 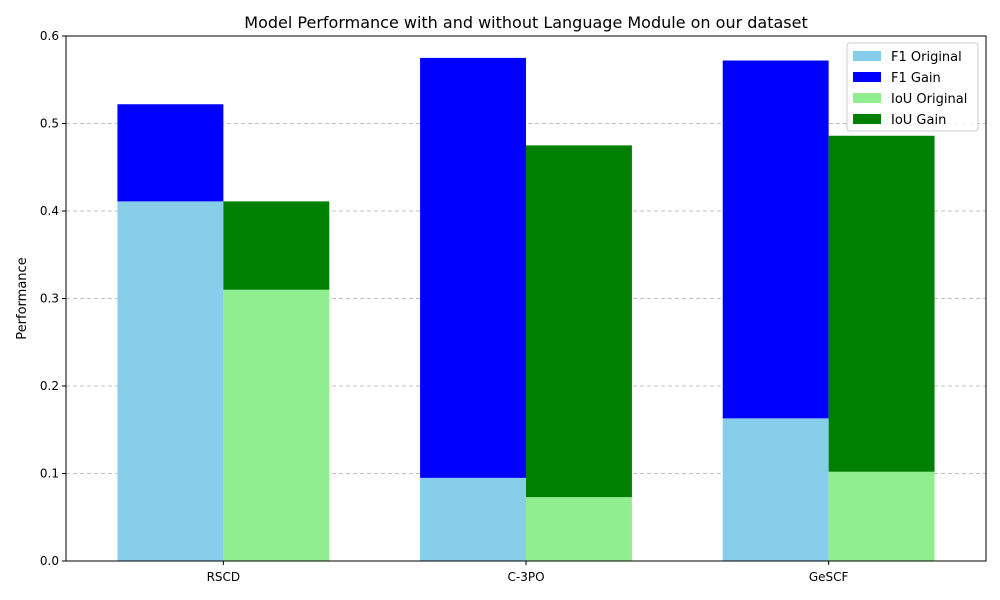 What do you see at coordinates (473, 519) in the screenshot?
I see `bar-f1-original-c-3po` at bounding box center [473, 519].